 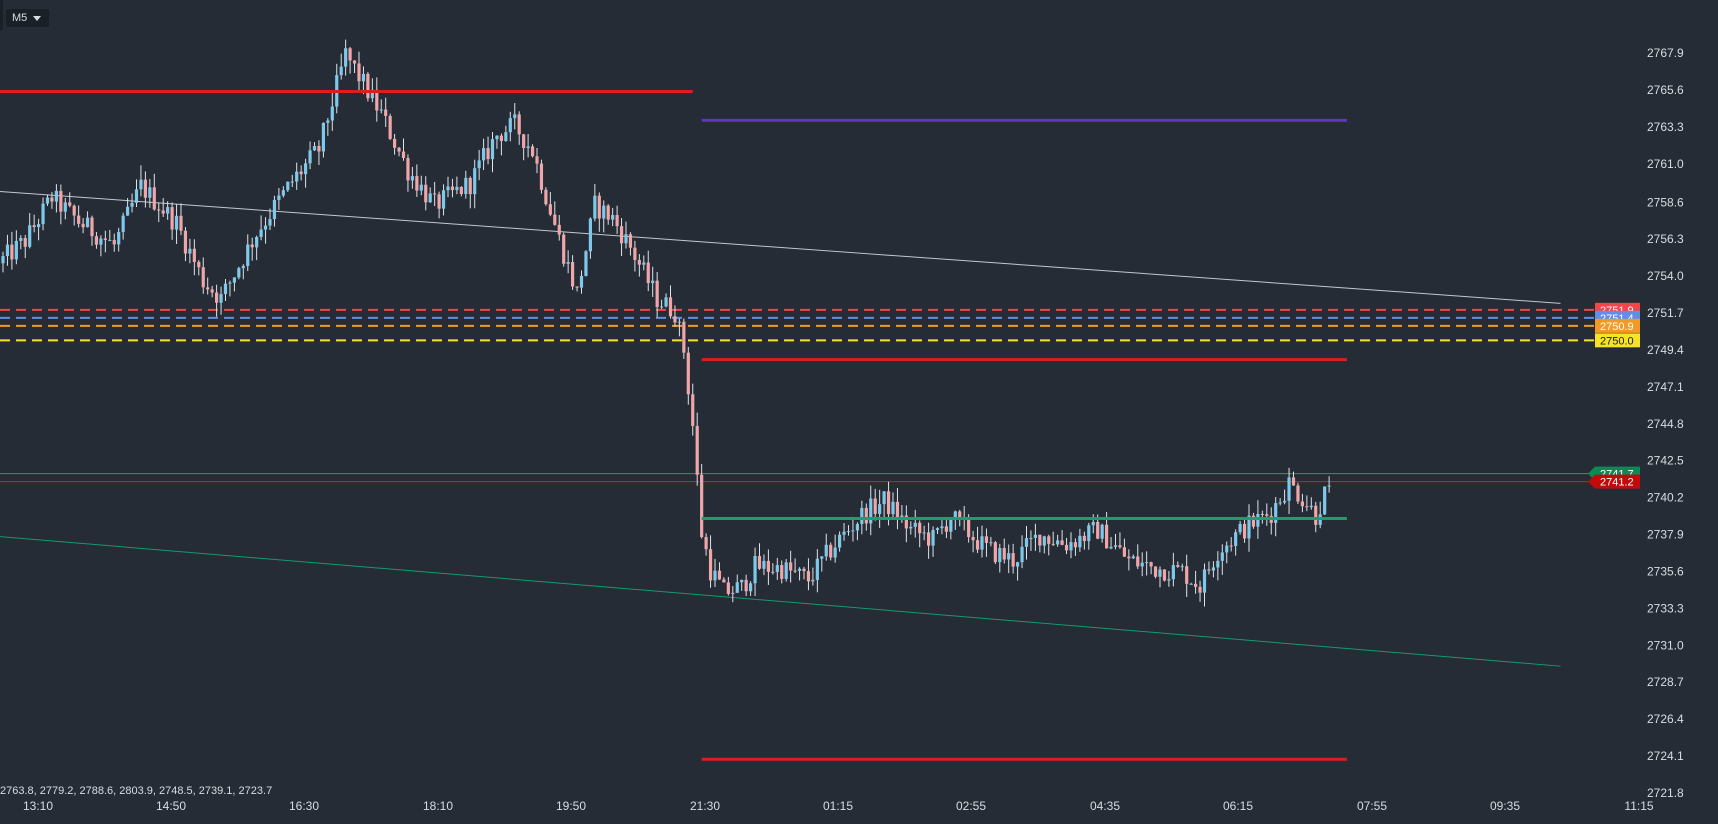 What do you see at coordinates (1665, 608) in the screenshot?
I see `y-tick-label: 2733.3` at bounding box center [1665, 608].